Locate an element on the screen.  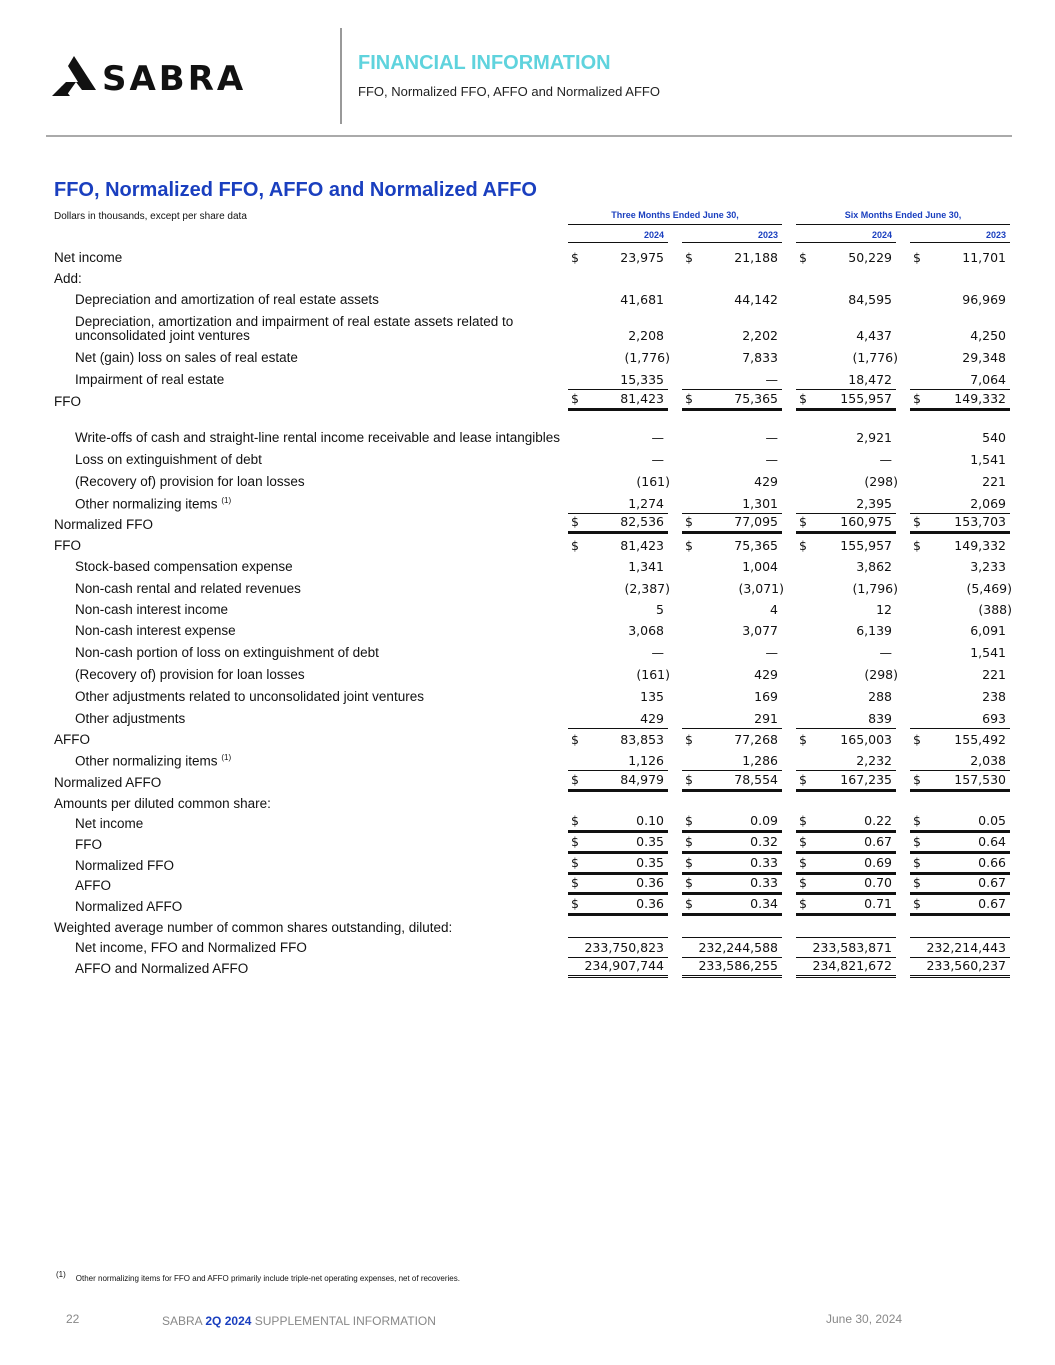
value: 1,541 is located at coordinates (988, 459).